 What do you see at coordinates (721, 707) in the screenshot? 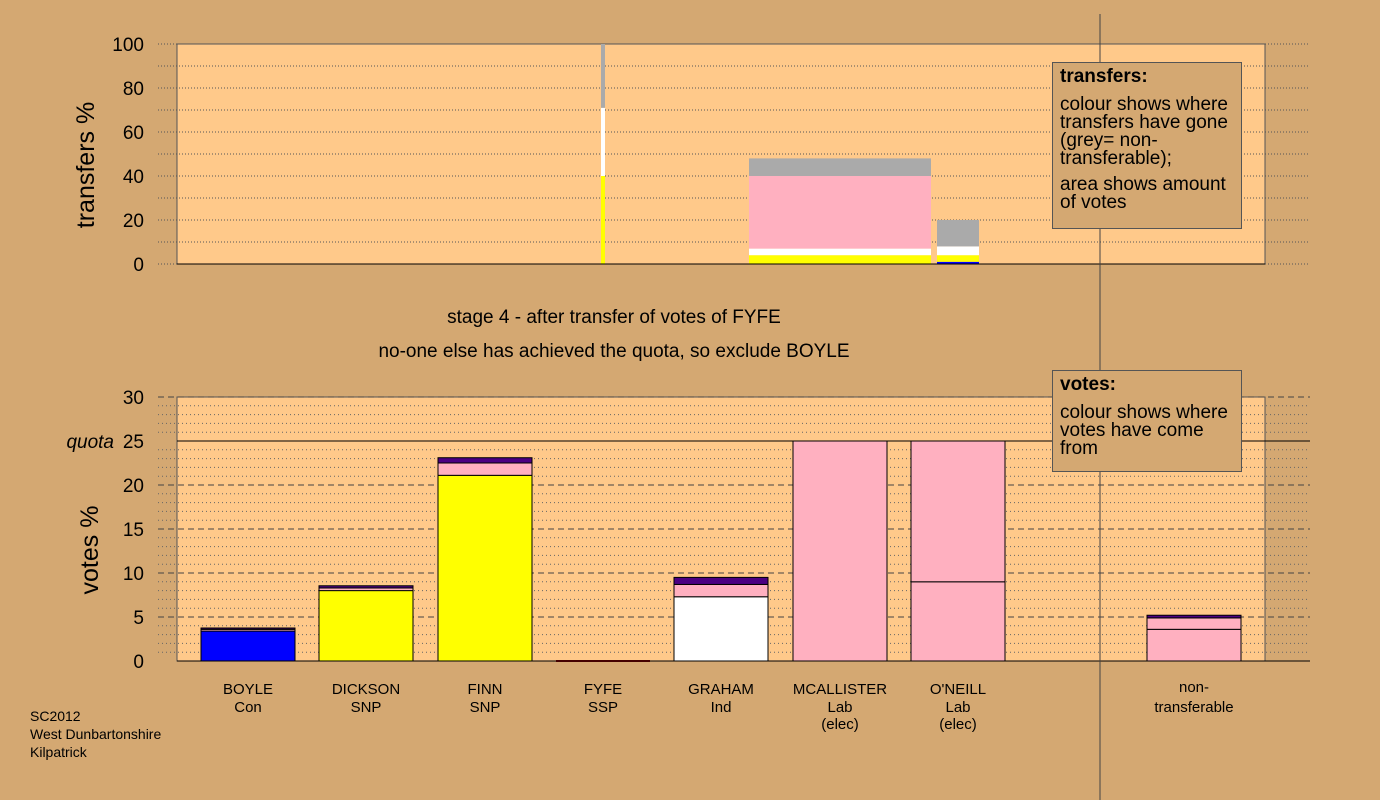
I see `candidate-party: Ind` at bounding box center [721, 707].